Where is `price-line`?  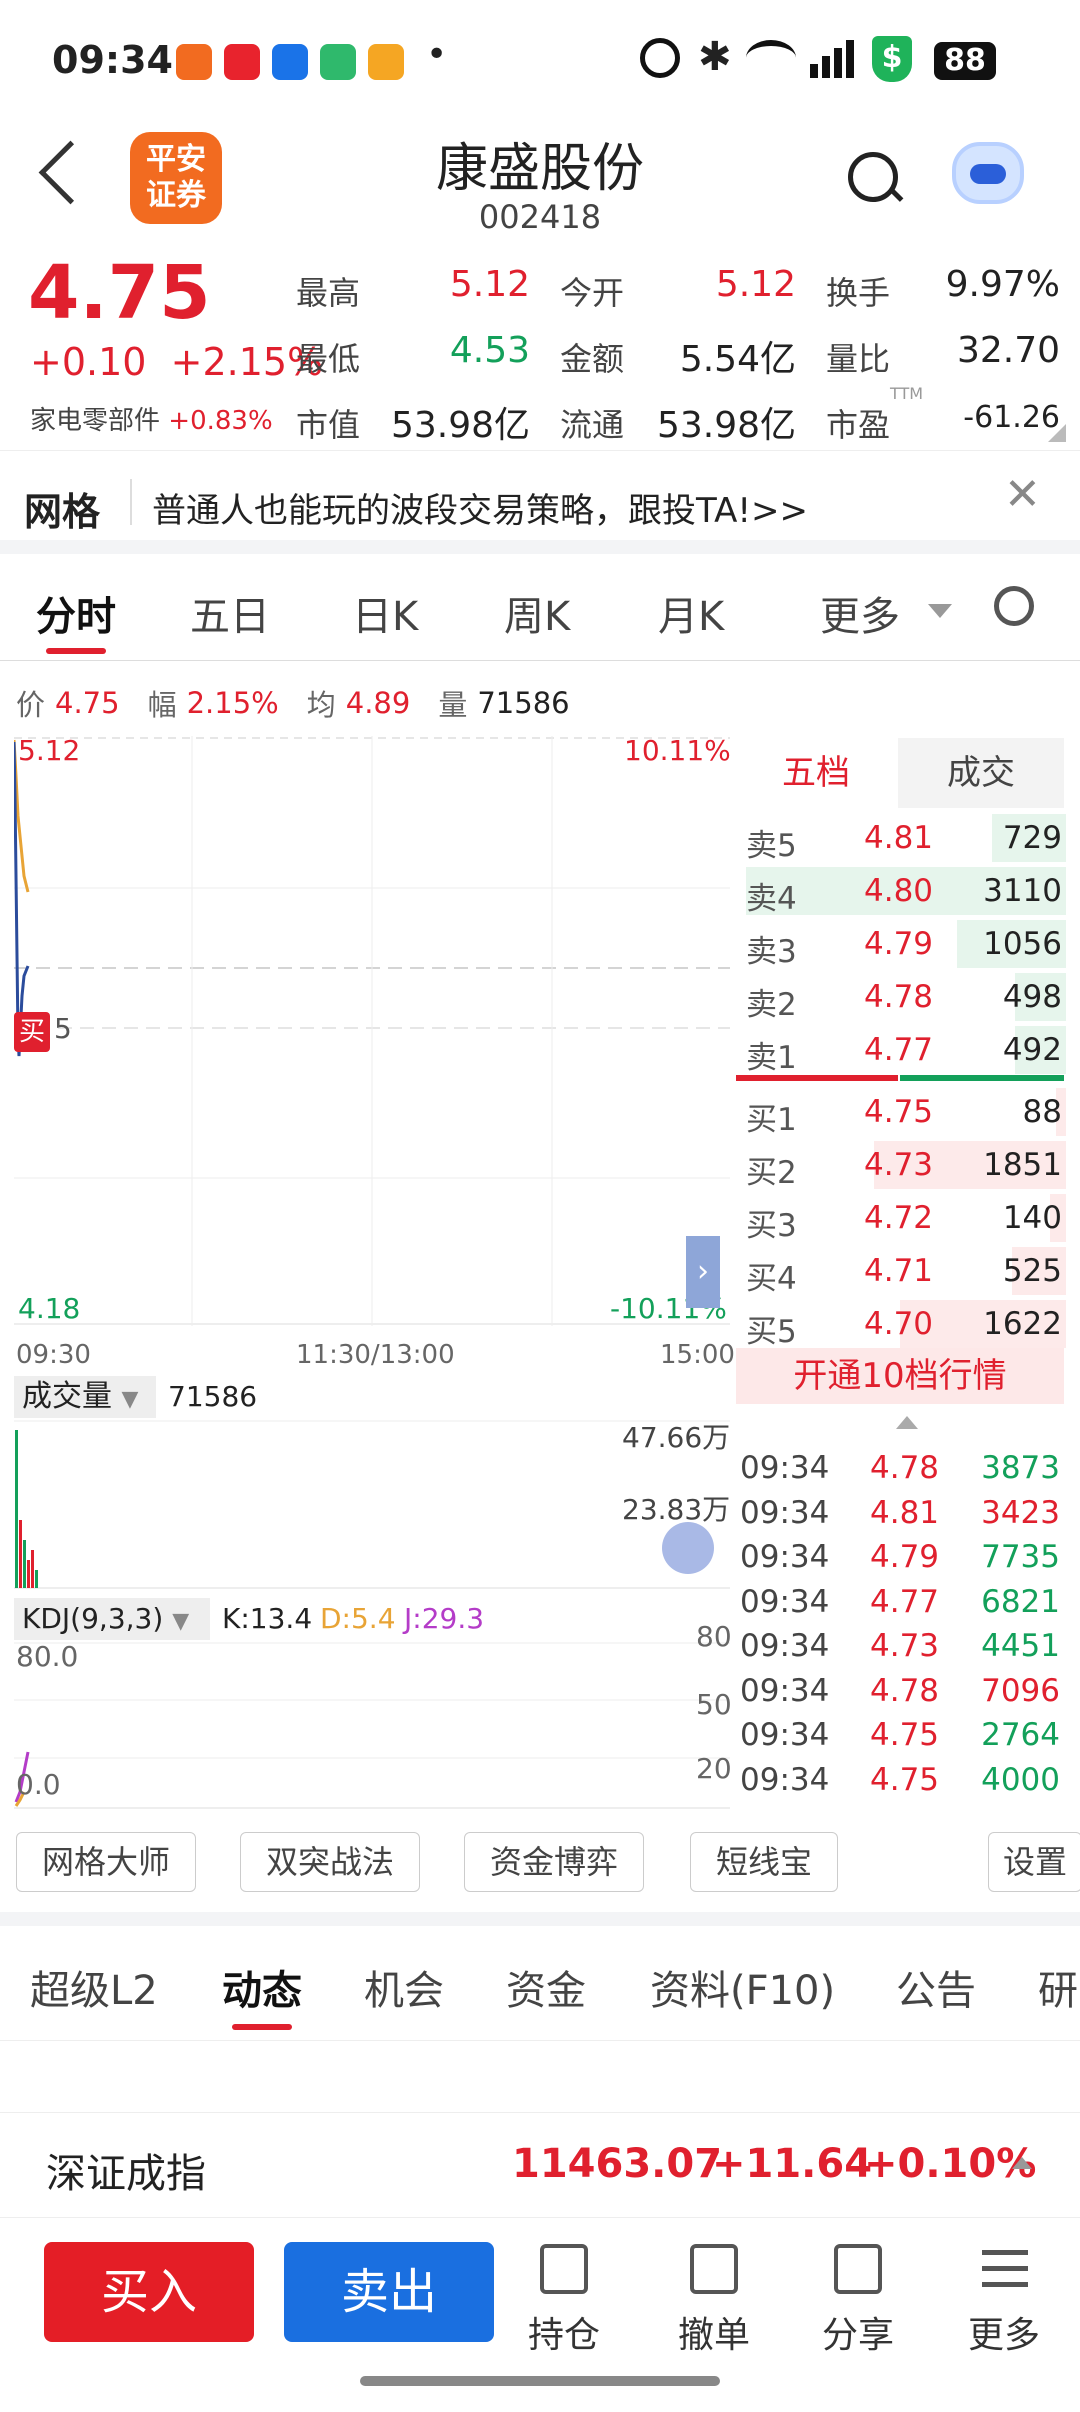 price-line is located at coordinates (21, 899).